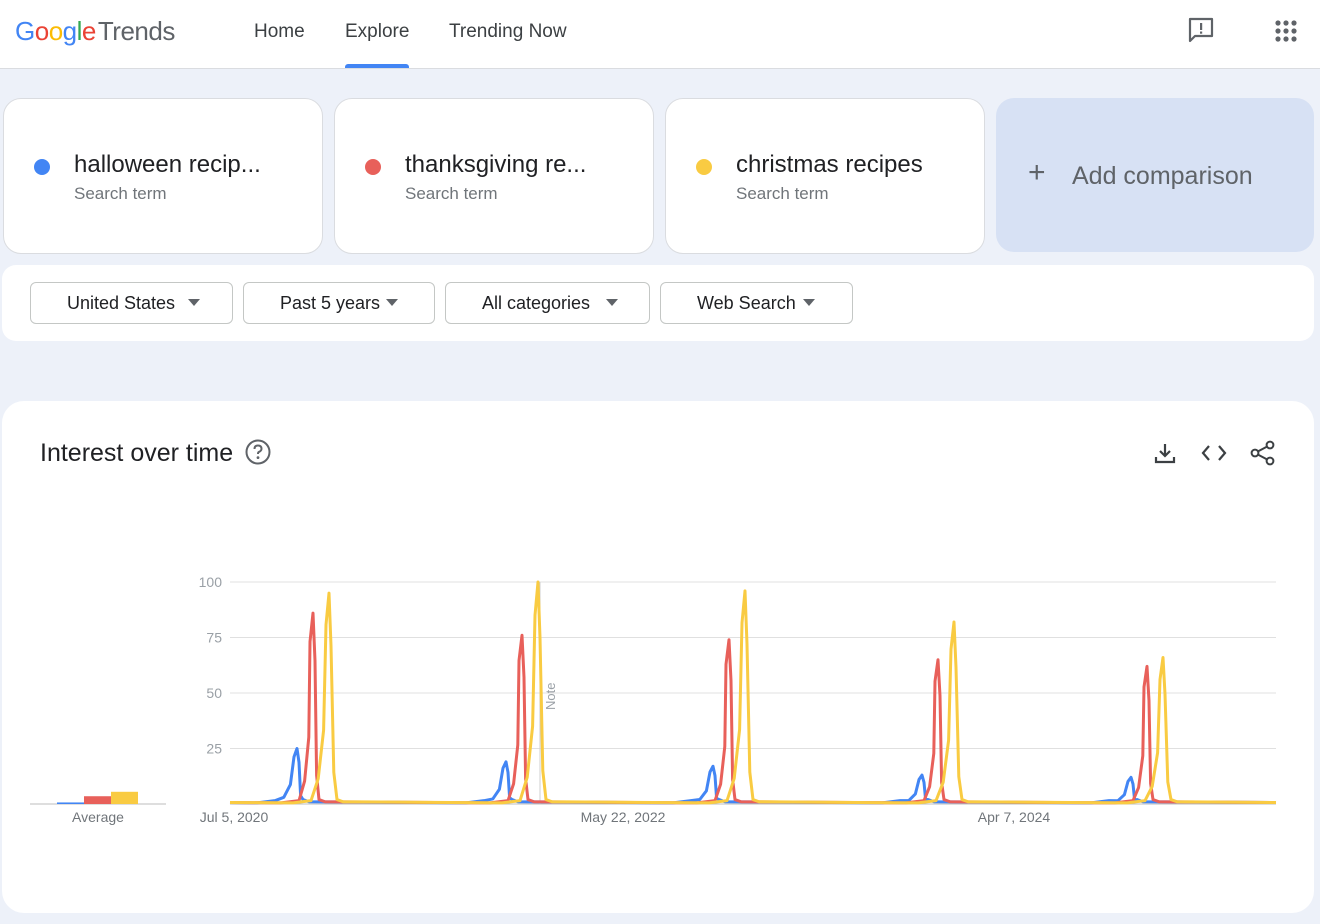 This screenshot has width=1320, height=924. Describe the element at coordinates (377, 34) in the screenshot. I see `nav-tab-explore: Explore` at that location.